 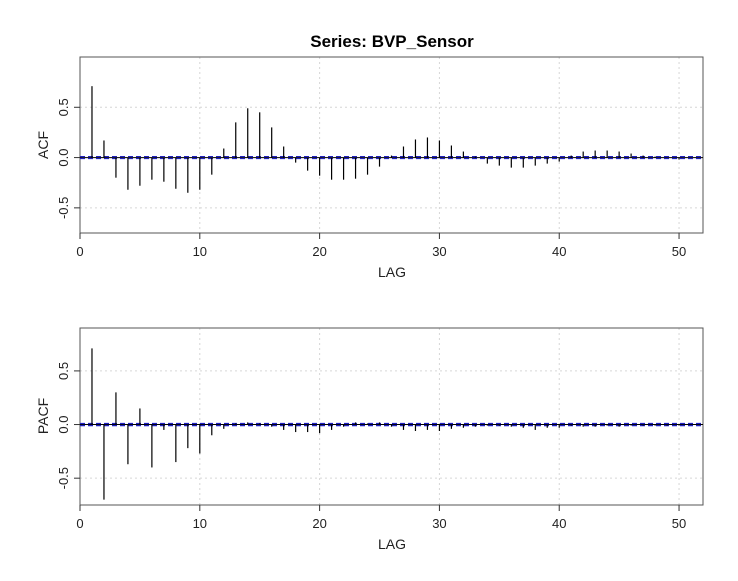 What do you see at coordinates (392, 544) in the screenshot?
I see `pacf-x-axis-label: LAG` at bounding box center [392, 544].